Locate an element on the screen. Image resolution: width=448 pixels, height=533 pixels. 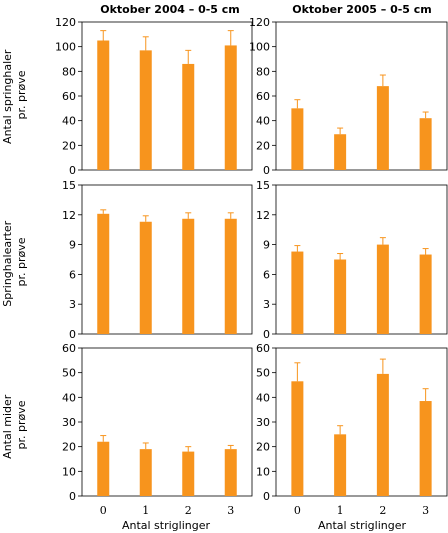
y-tick-label-r1c0: 3 is located at coordinates (72, 304).